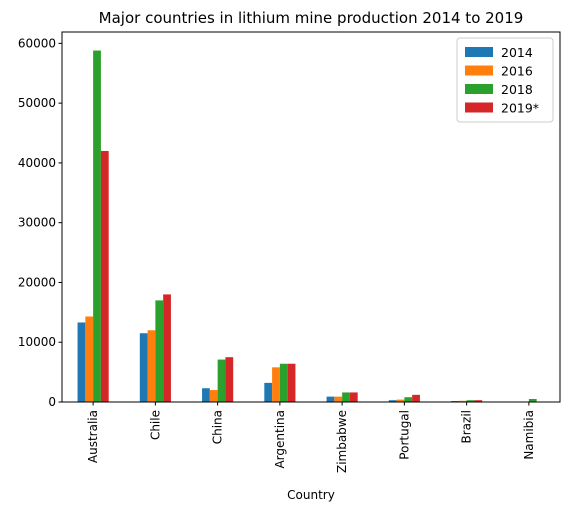  What do you see at coordinates (353, 397) in the screenshot?
I see `bar-zimbabwe-2019` at bounding box center [353, 397].